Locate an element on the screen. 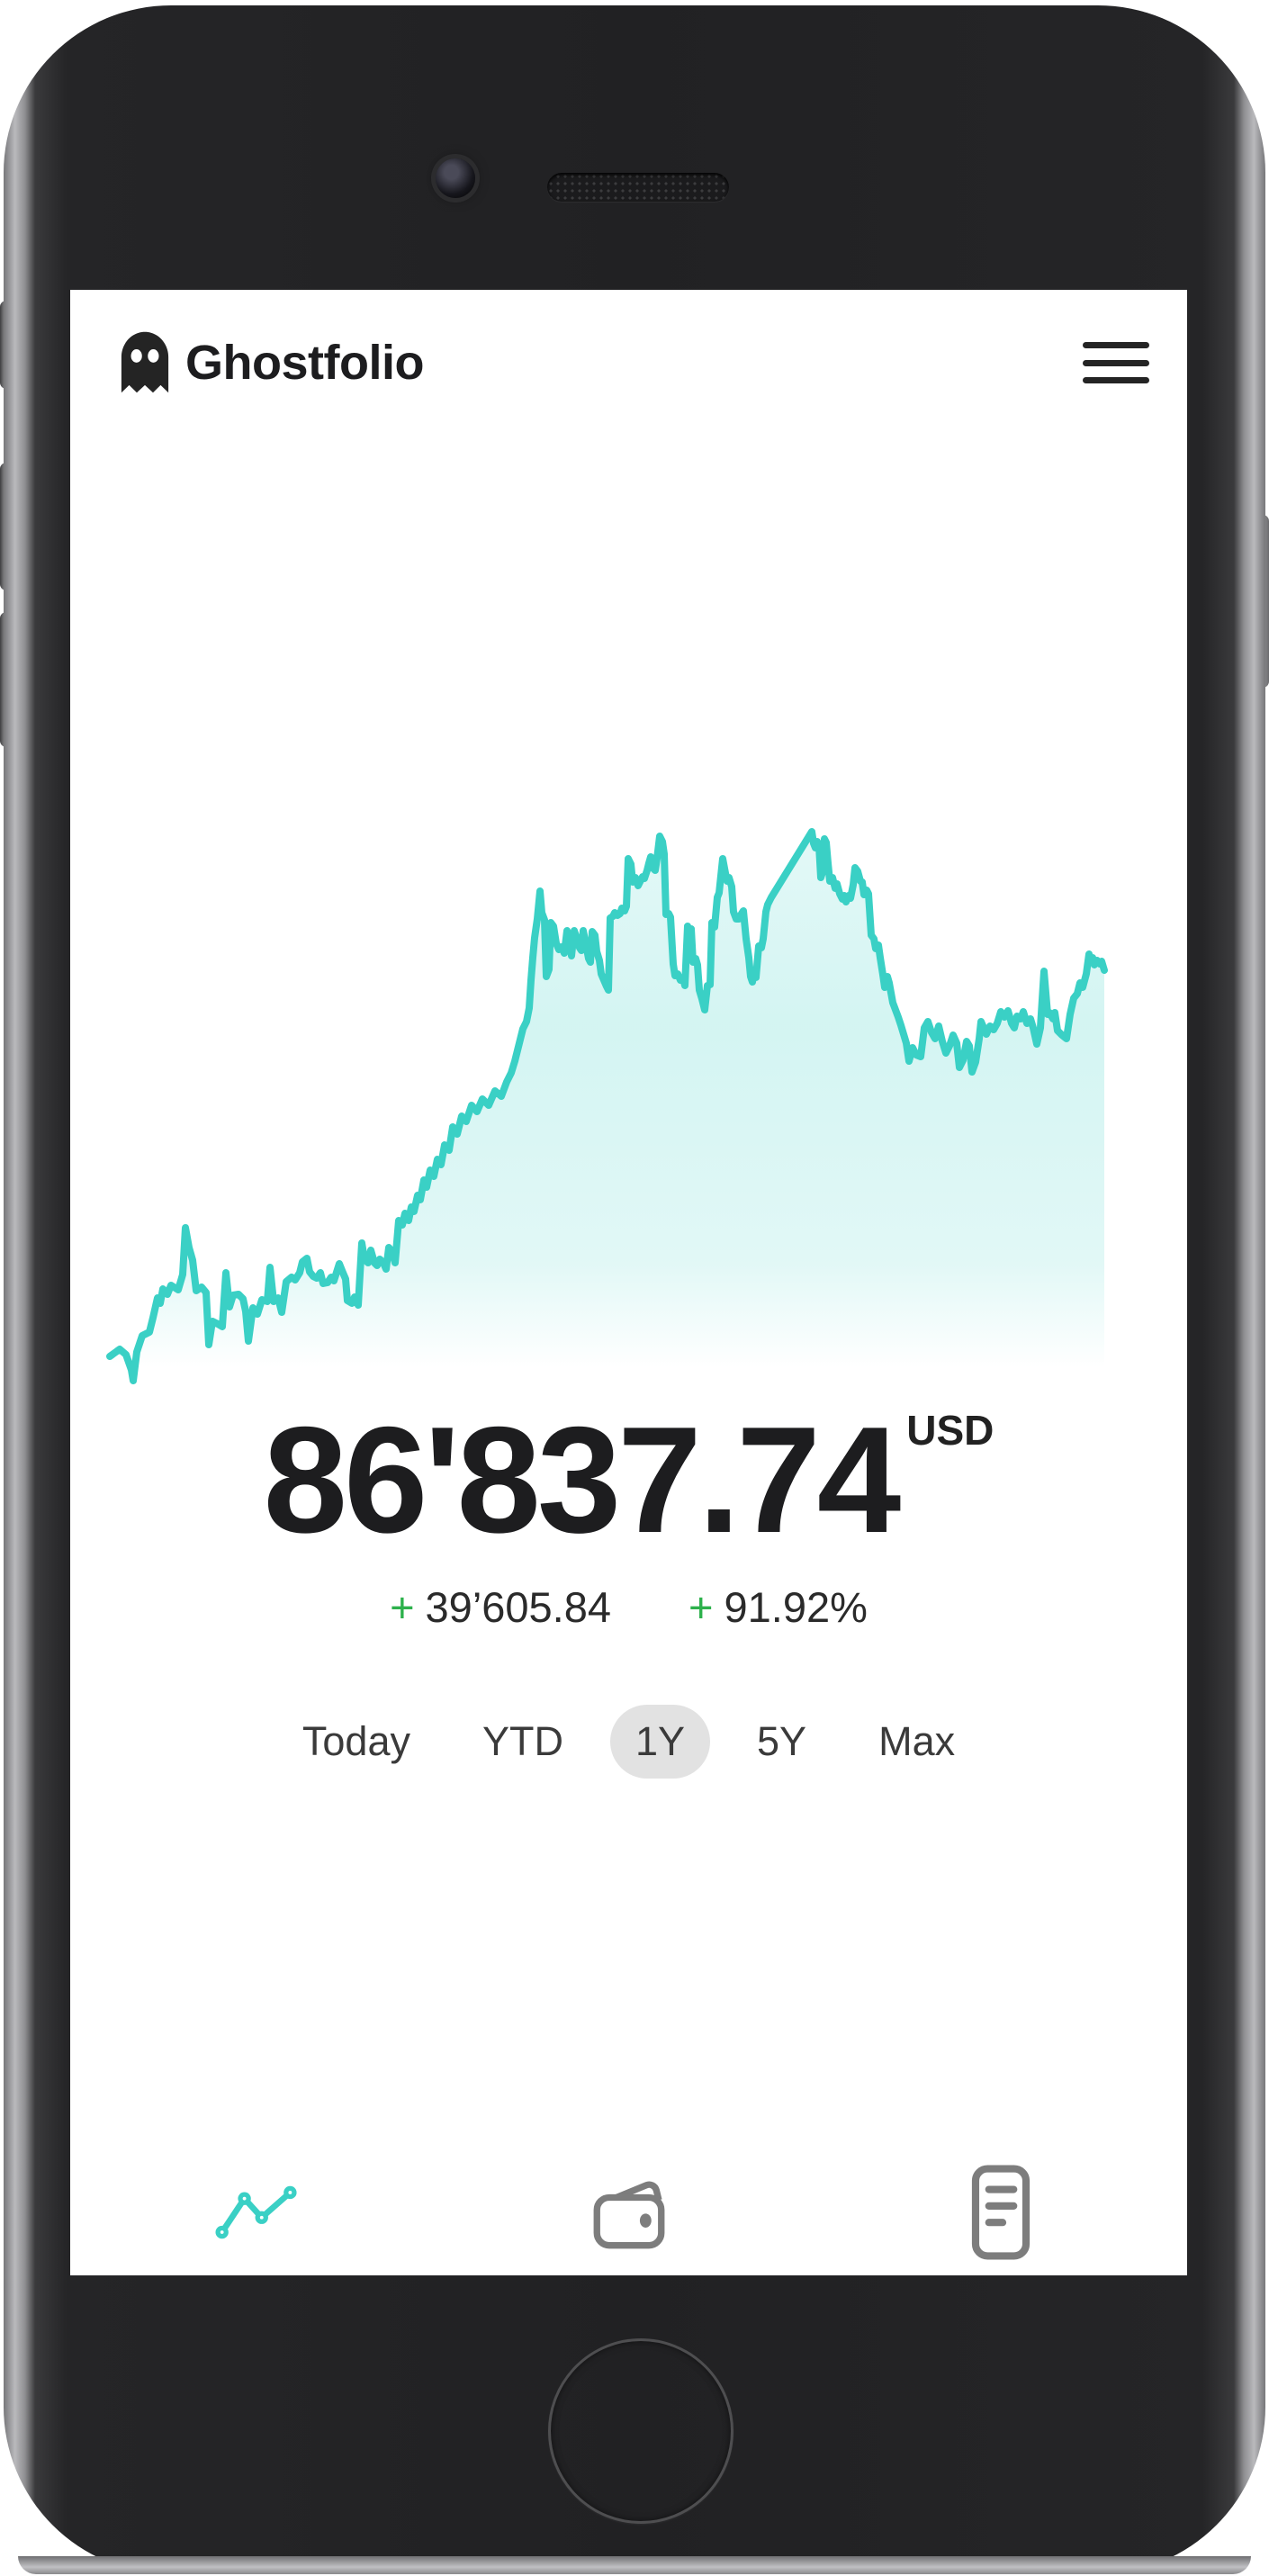  wallet-icon is located at coordinates (628, 2215).